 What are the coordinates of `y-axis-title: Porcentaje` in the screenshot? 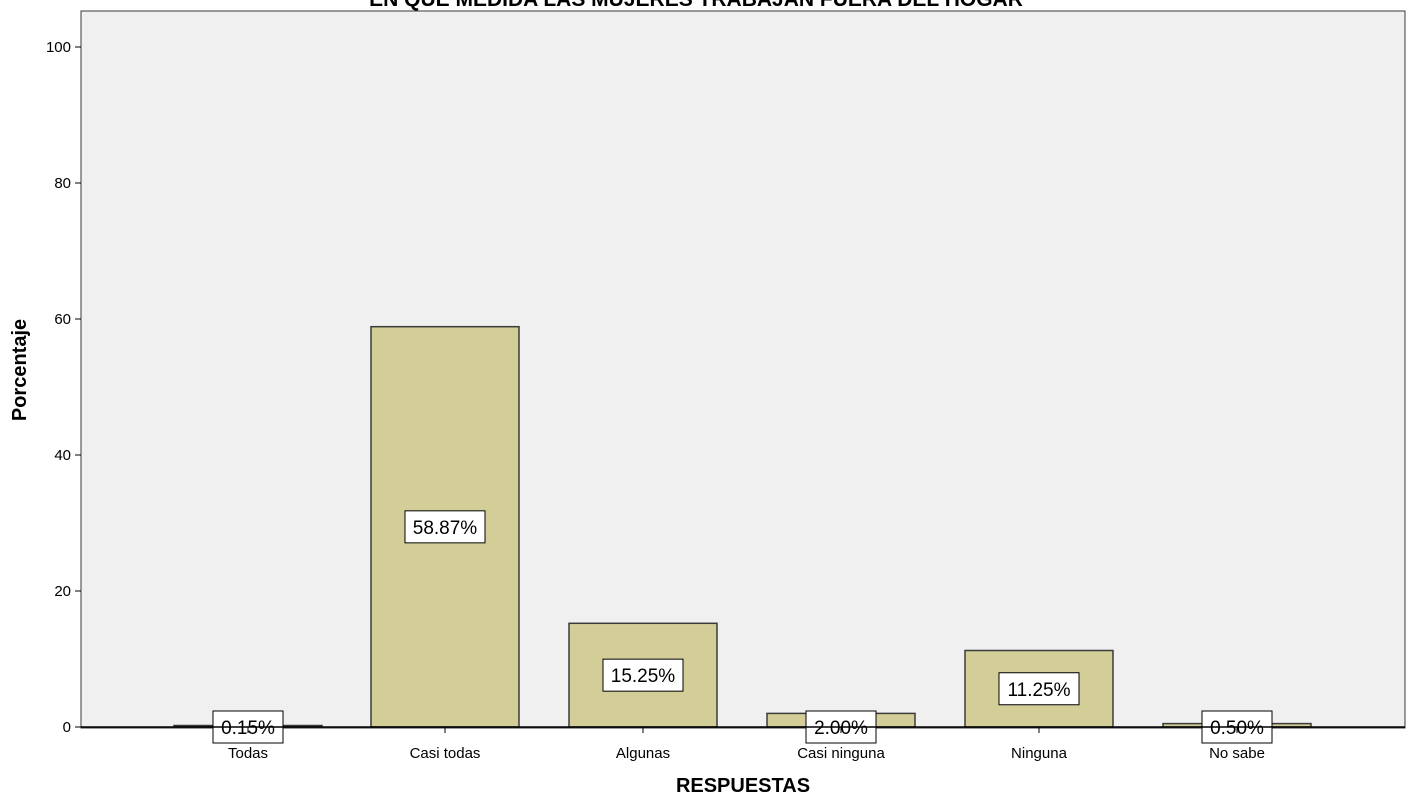 It's located at (20, 370).